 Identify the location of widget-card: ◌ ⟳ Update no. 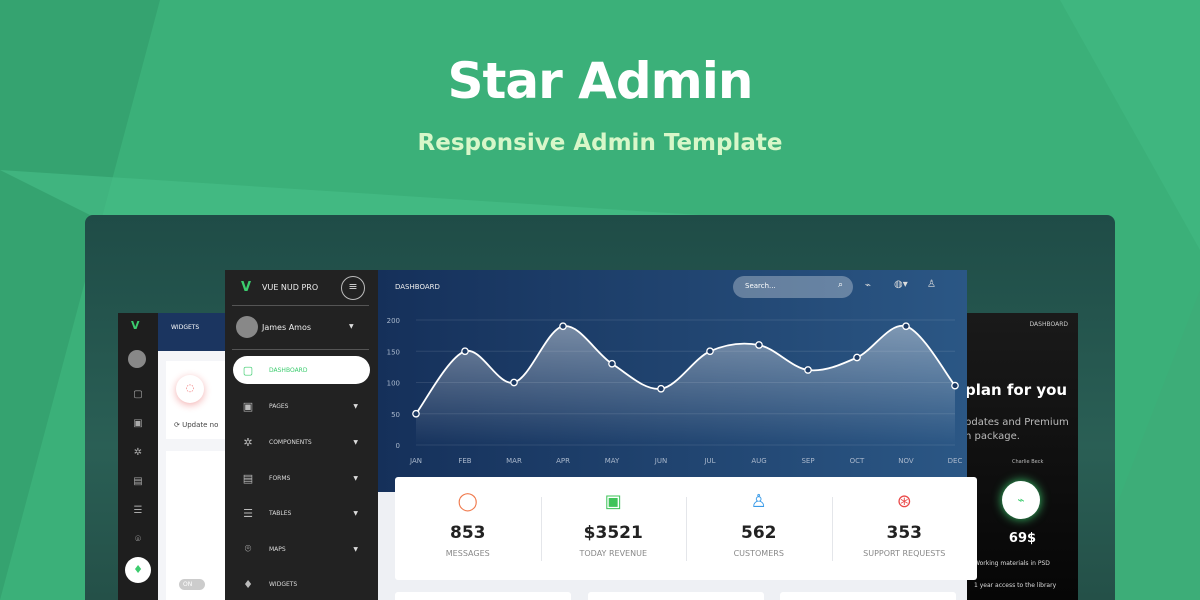
(198, 400).